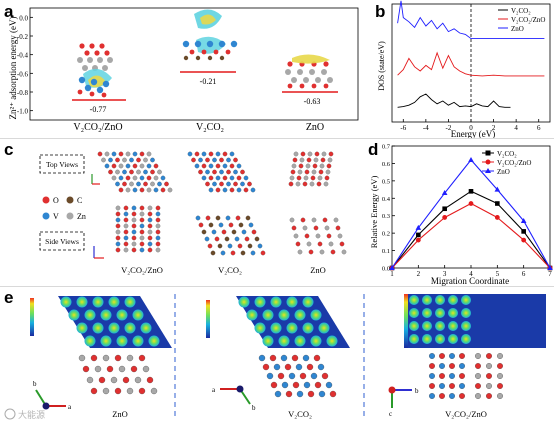  I want to click on panel-e-label-2: V₂CO₂, so click(300, 414).